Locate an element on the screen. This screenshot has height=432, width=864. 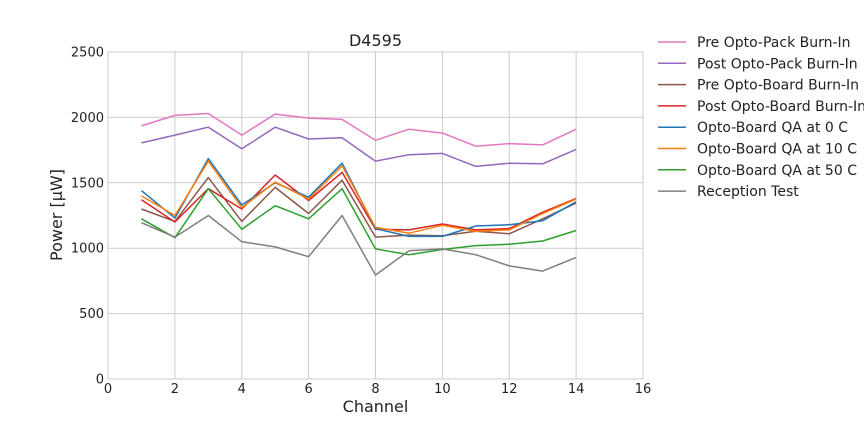
x-tick-label: 4 is located at coordinates (242, 389).